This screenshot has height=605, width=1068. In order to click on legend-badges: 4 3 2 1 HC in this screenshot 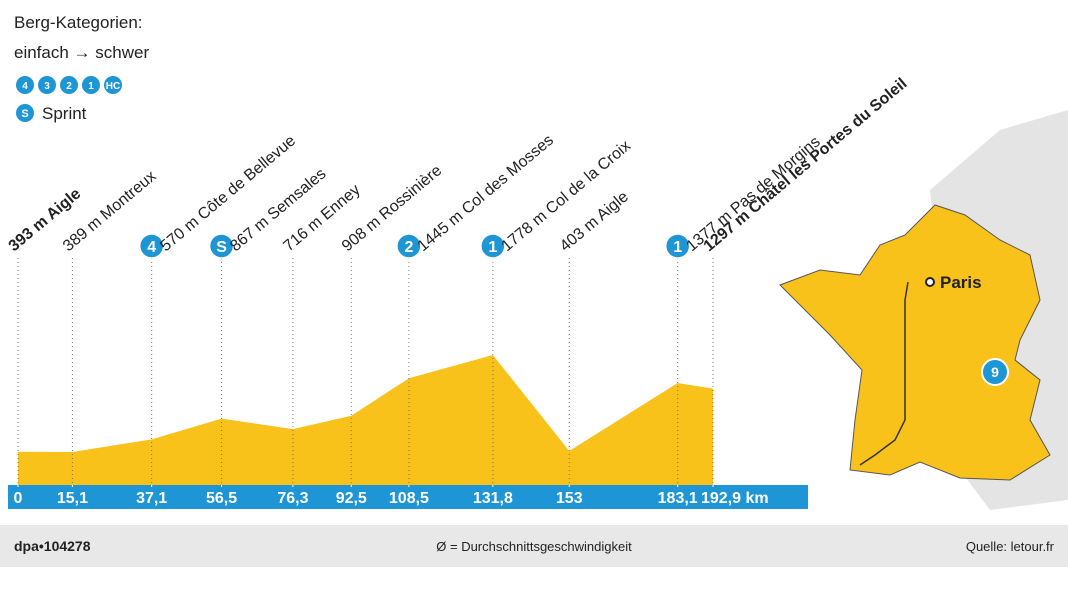, I will do `click(69, 85)`.